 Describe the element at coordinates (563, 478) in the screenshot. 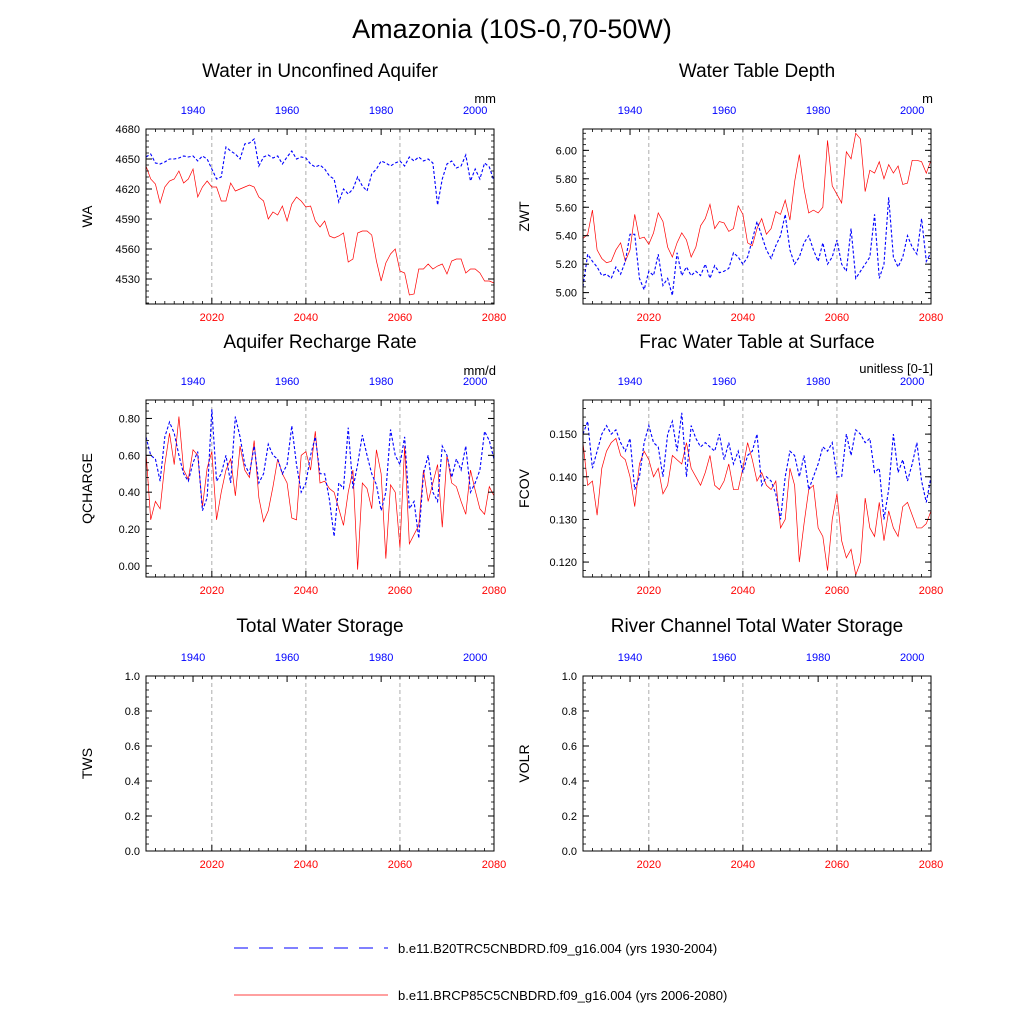

I see `y-tick-label: 0.140` at that location.